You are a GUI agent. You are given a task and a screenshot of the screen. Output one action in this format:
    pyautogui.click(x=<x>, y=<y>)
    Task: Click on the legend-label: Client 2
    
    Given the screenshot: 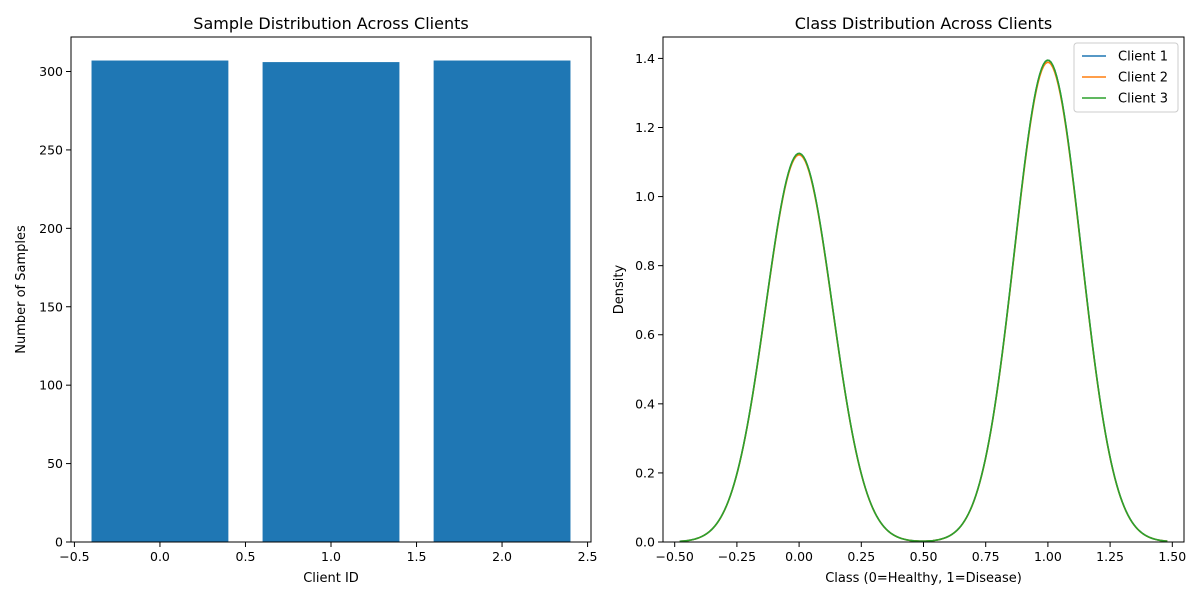 What is the action you would take?
    pyautogui.click(x=1143, y=78)
    